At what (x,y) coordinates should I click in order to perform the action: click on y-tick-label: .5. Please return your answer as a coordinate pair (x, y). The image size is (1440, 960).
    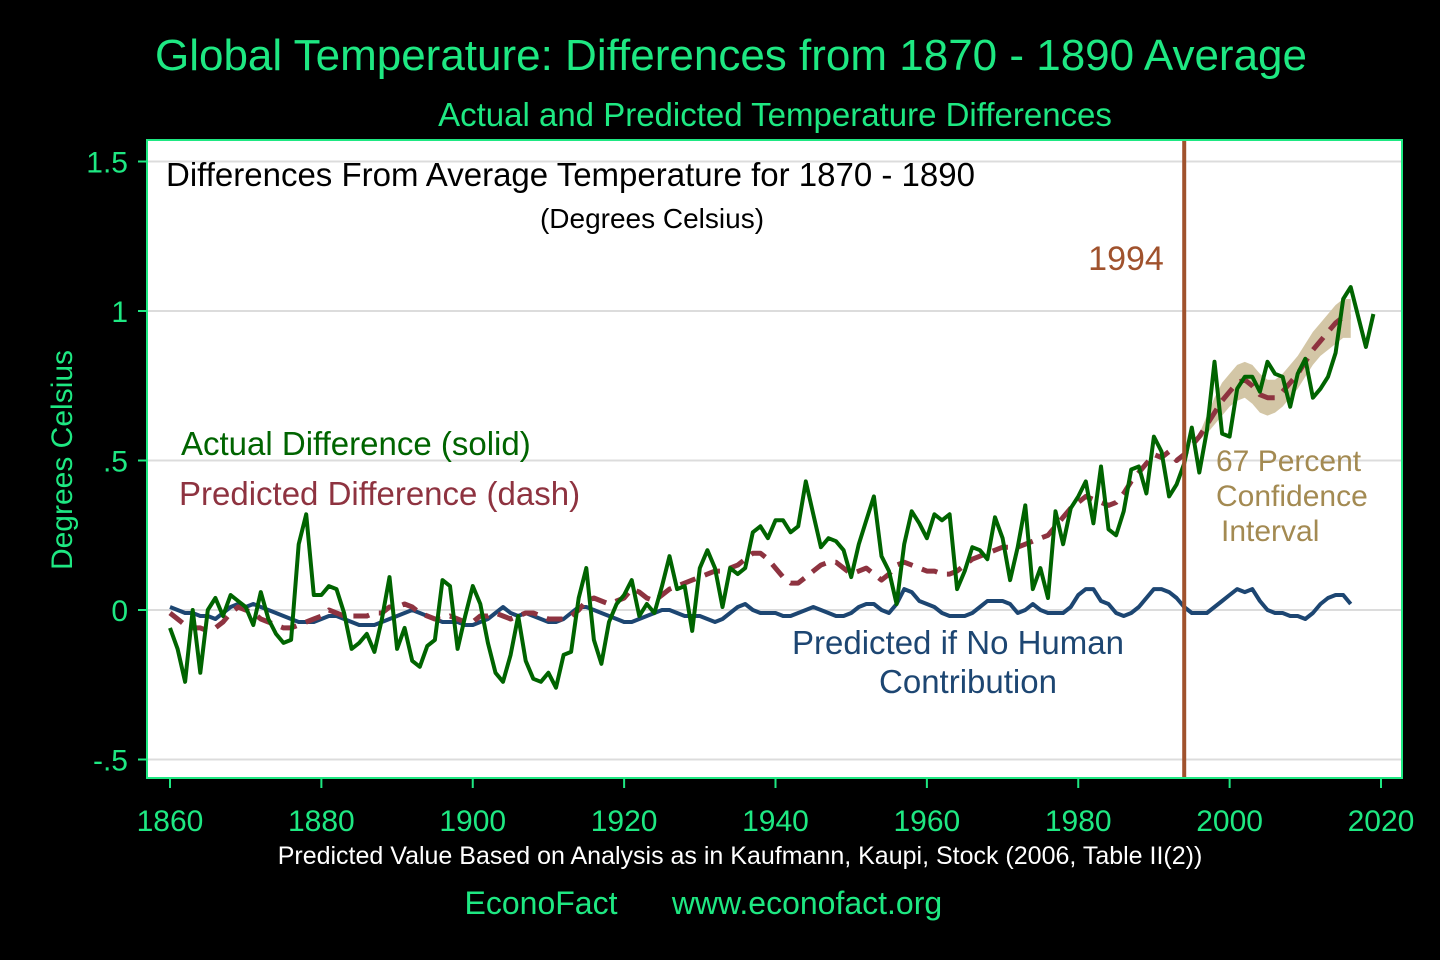
    Looking at the image, I should click on (115, 462).